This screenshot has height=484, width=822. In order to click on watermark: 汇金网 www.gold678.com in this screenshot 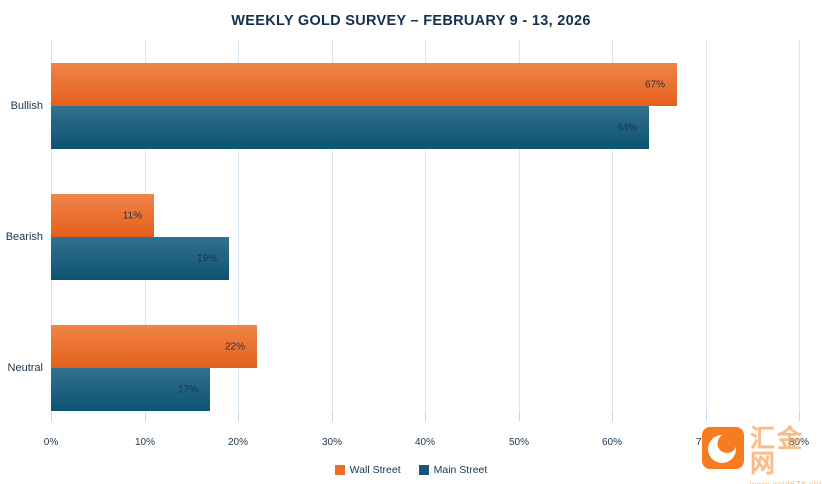, I will do `click(762, 455)`.